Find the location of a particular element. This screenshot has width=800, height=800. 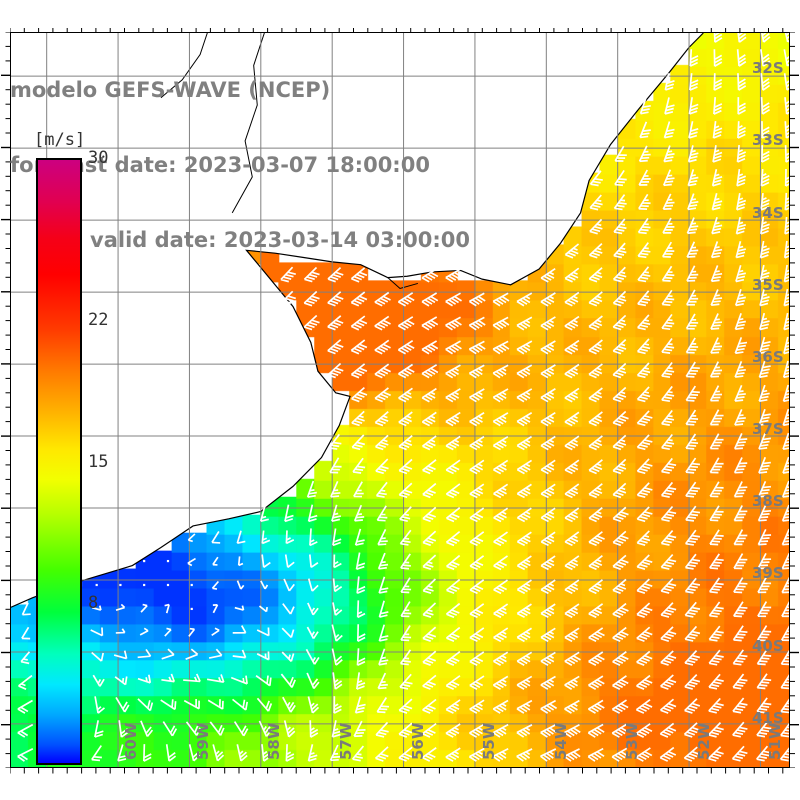

river-path is located at coordinates (248, 123).